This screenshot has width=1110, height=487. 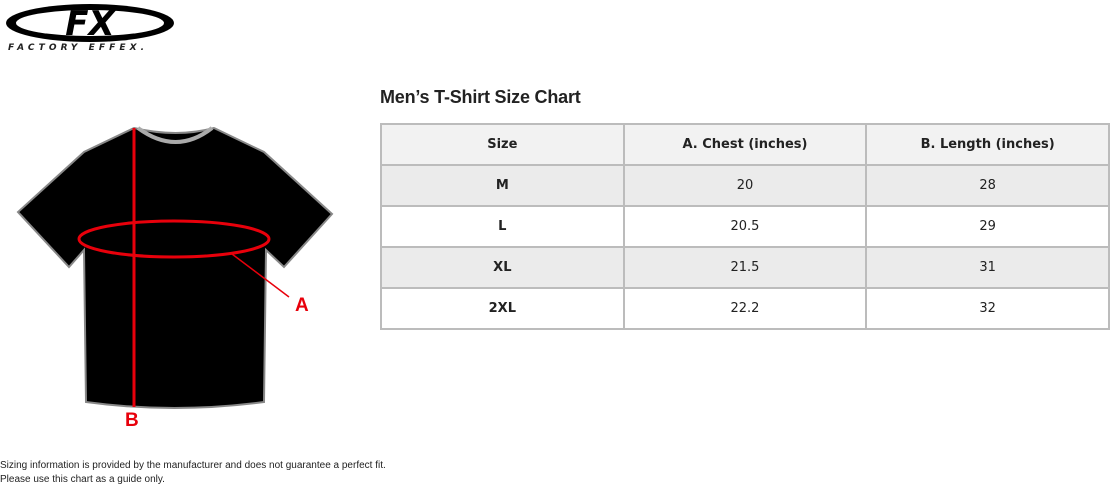 What do you see at coordinates (132, 420) in the screenshot?
I see `label-b: B` at bounding box center [132, 420].